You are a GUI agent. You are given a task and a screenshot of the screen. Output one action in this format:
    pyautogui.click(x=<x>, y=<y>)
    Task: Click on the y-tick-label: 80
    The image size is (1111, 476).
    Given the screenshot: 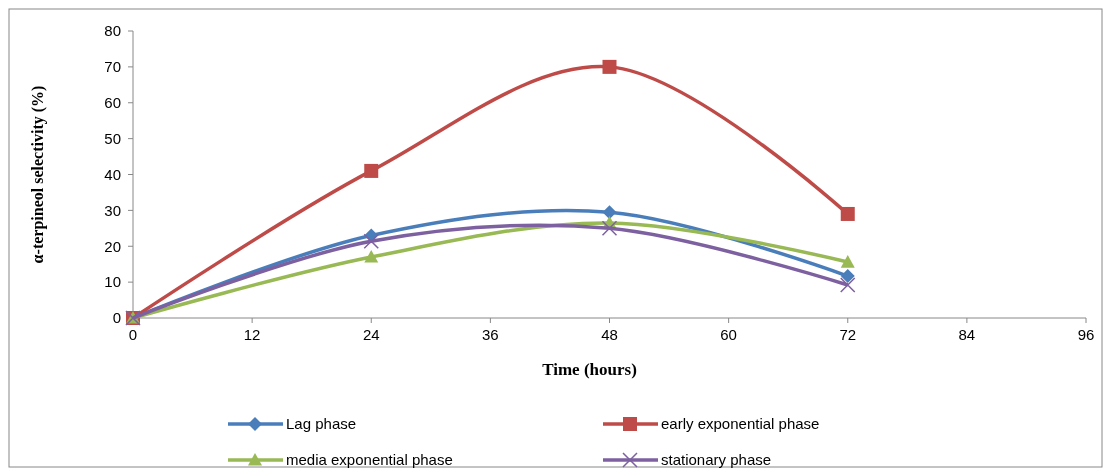 What is the action you would take?
    pyautogui.click(x=112, y=31)
    